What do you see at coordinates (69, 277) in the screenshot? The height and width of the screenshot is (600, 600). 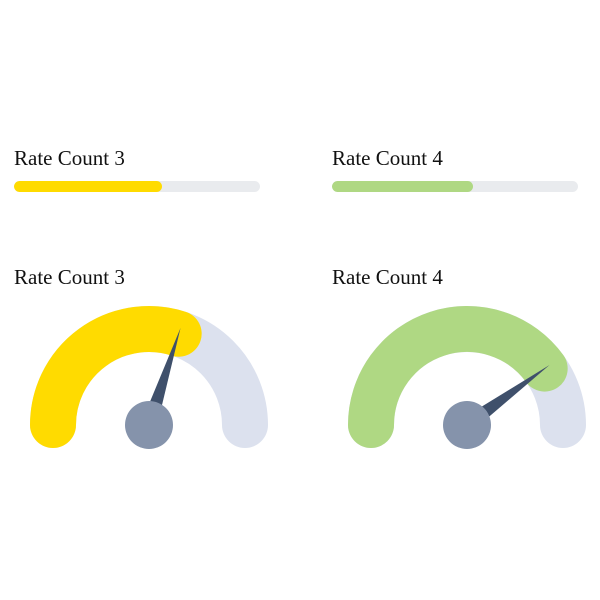 I see `gauge-label-1: Rate Count 3` at bounding box center [69, 277].